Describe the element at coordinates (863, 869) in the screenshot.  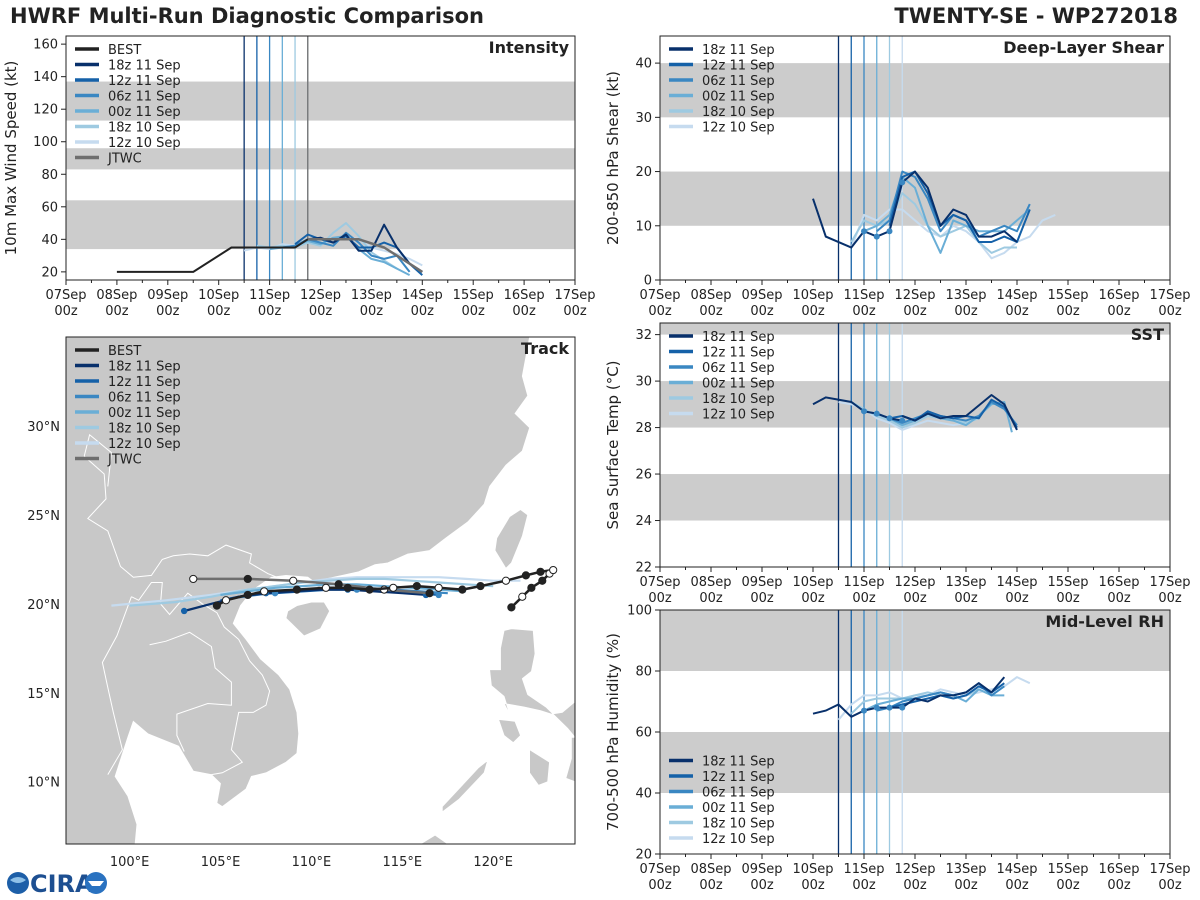
I see `x-tick-label: 11Sep` at that location.